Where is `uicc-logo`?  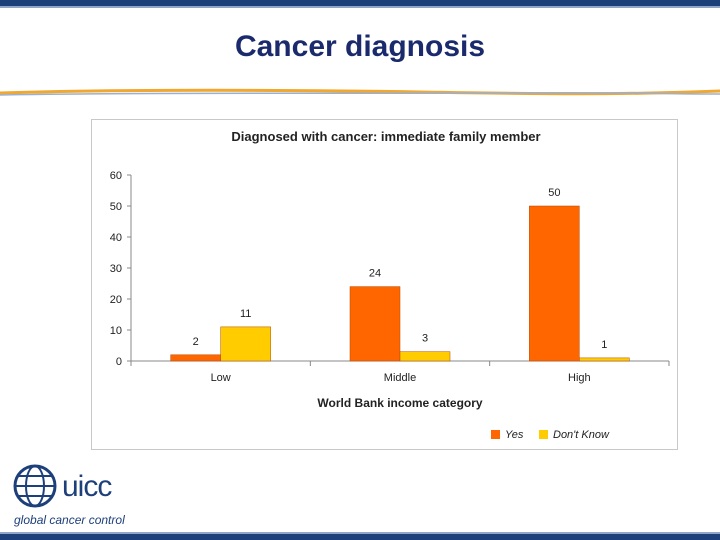
uicc-logo is located at coordinates (35, 486).